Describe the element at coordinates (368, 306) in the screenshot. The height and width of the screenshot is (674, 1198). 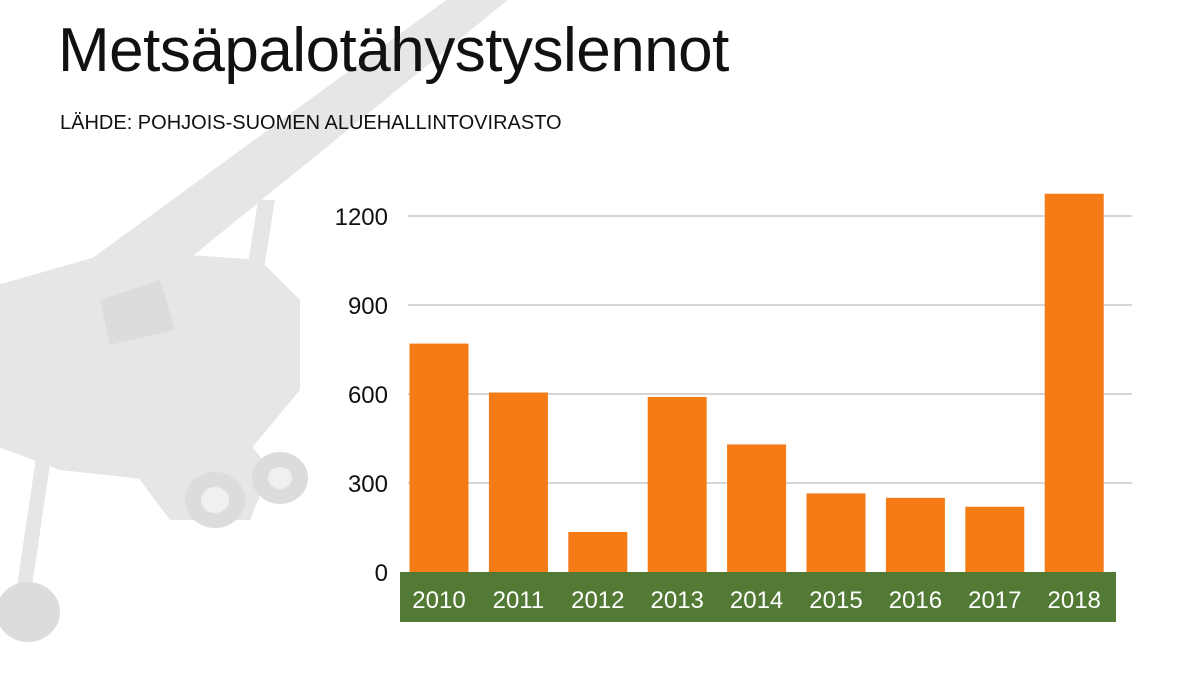
I see `y-tick-label: 900` at that location.